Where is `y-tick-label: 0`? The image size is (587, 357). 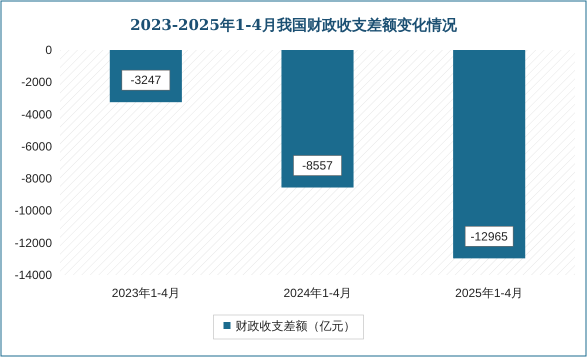 y-tick-label: 0 is located at coordinates (48, 50).